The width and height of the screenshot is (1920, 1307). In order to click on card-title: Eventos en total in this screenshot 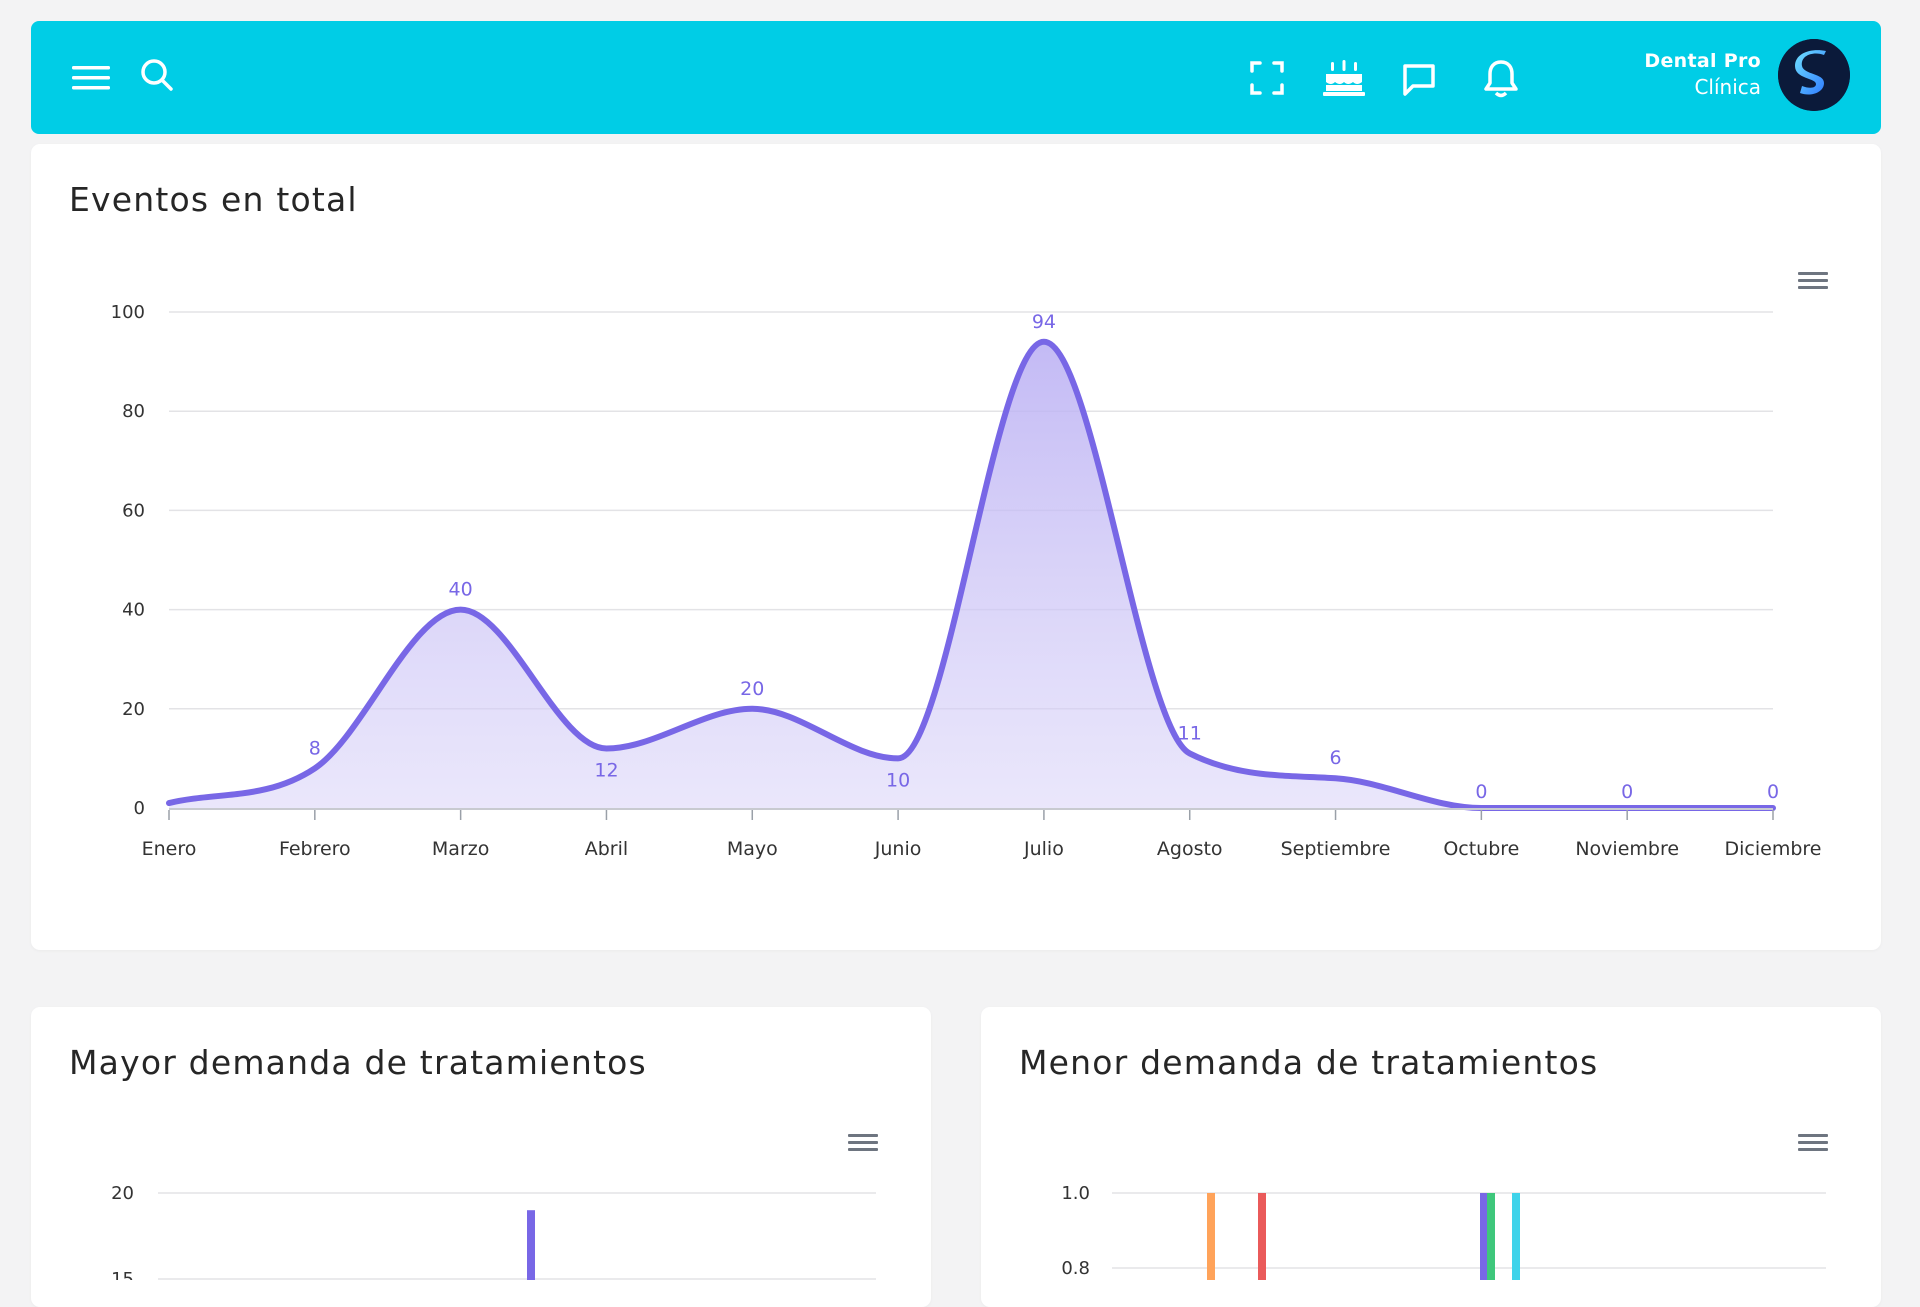, I will do `click(213, 199)`.